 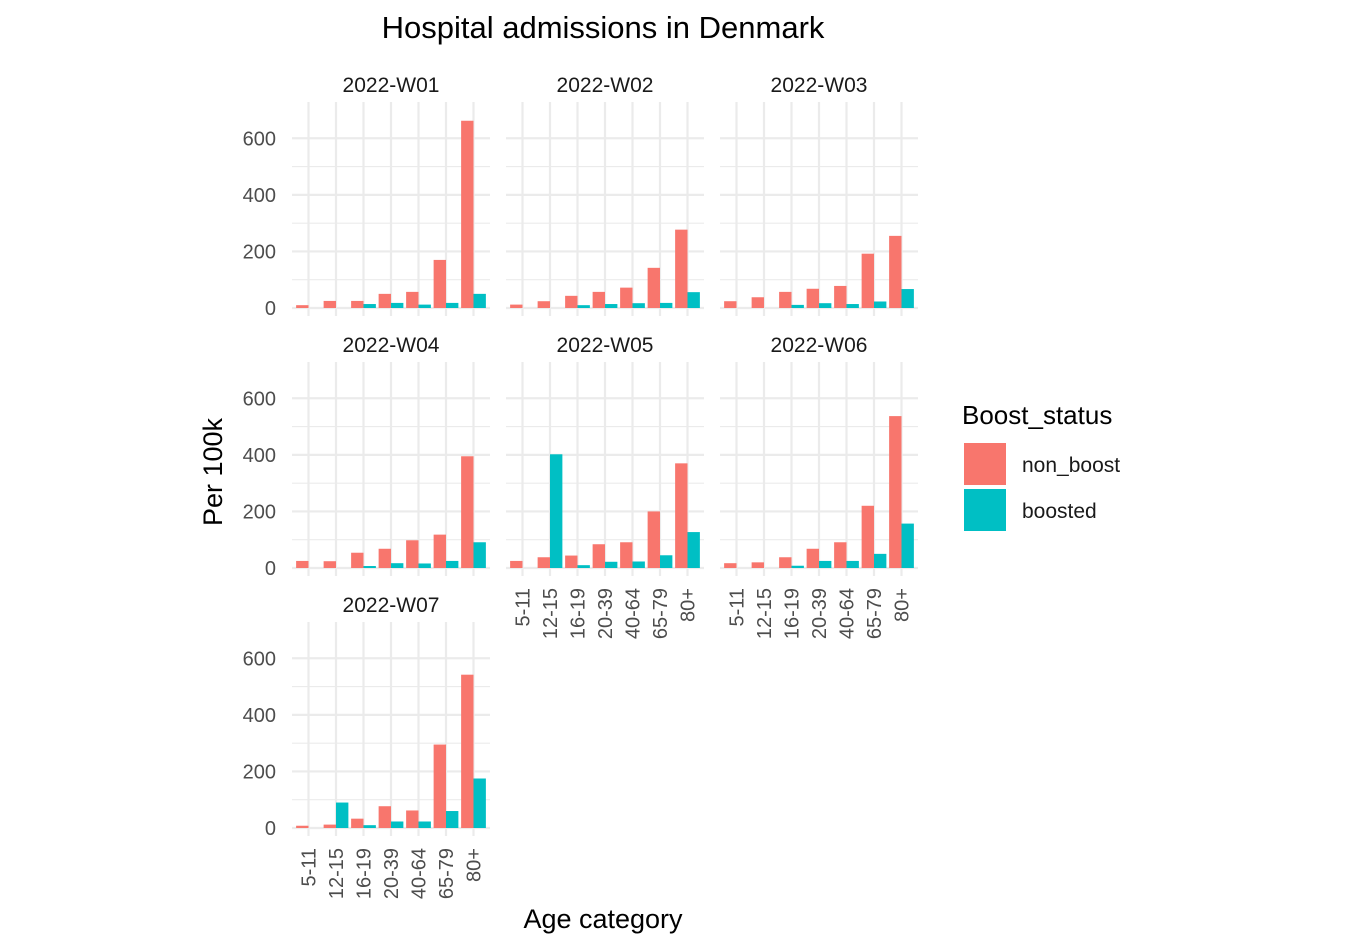 What do you see at coordinates (985, 464) in the screenshot?
I see `legend-swatch-non-boost` at bounding box center [985, 464].